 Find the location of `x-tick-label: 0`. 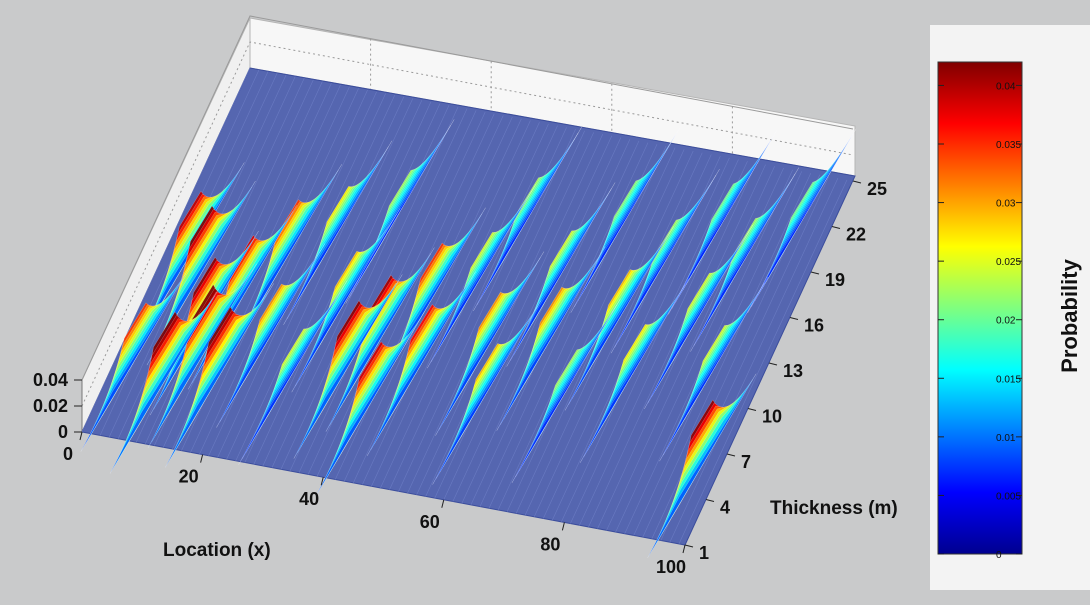

x-tick-label: 0 is located at coordinates (68, 454).